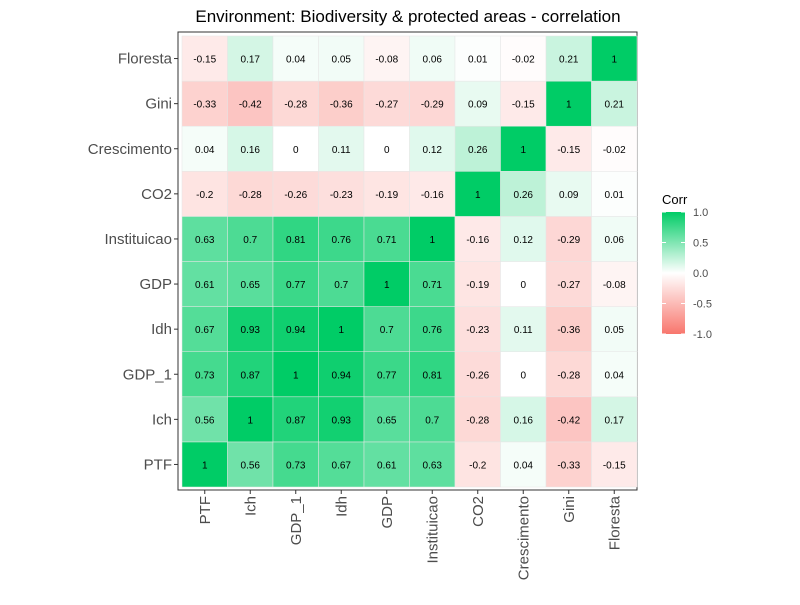 The image size is (800, 605). I want to click on cell-value-label: 0.61, so click(387, 465).